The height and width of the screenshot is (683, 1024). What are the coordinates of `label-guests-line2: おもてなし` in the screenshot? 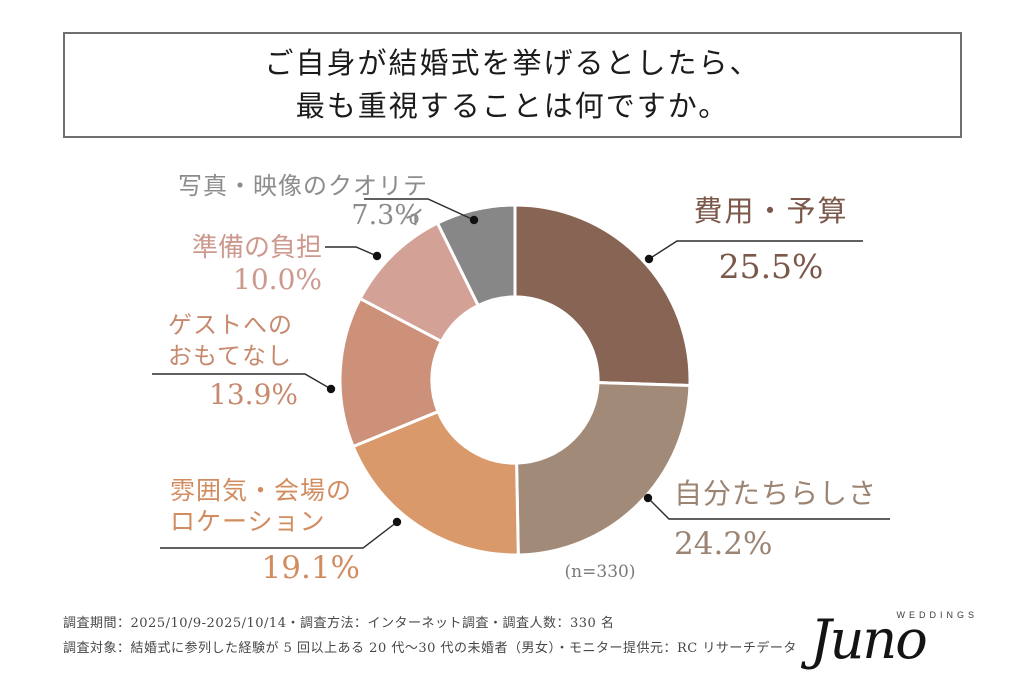 It's located at (230, 356).